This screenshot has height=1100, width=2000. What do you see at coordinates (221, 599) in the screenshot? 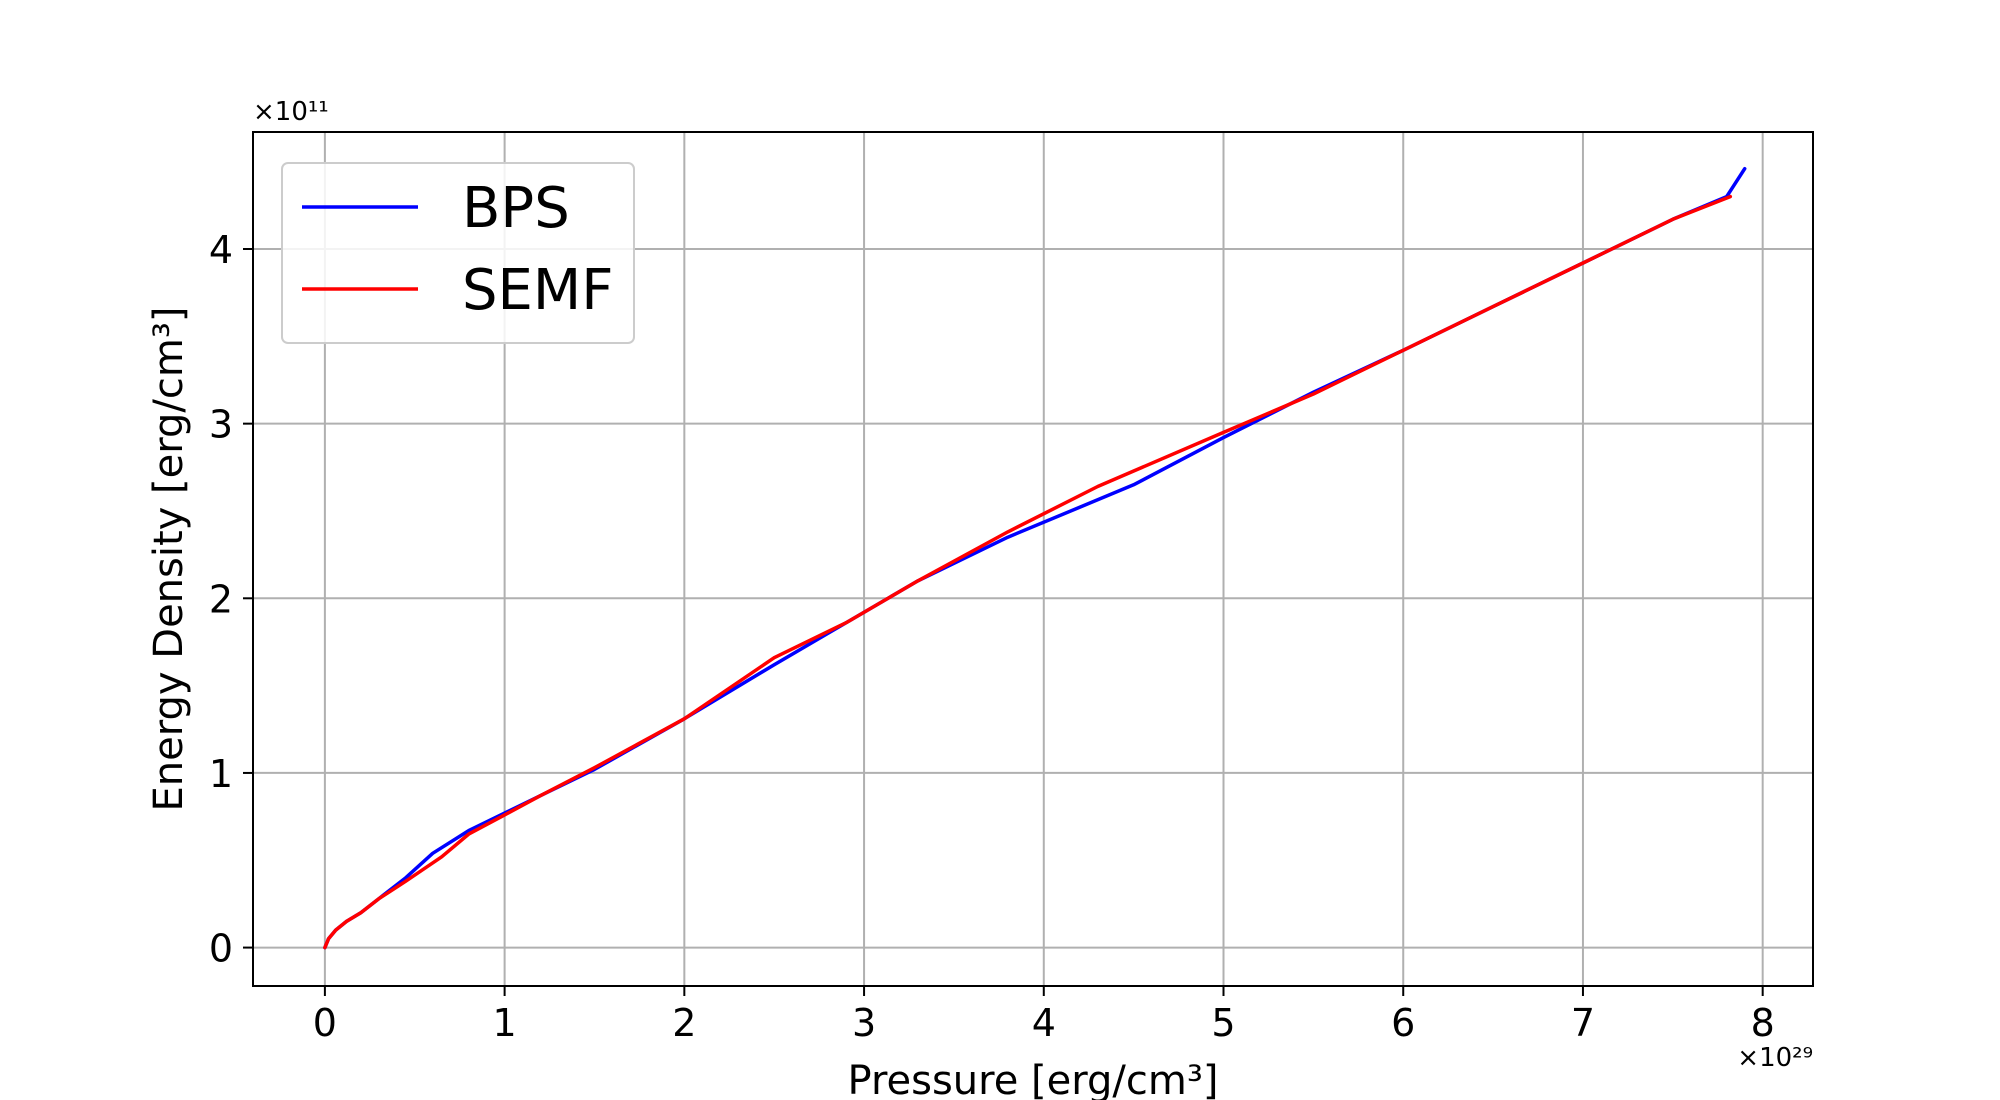
I see `y-tick-label: 2` at bounding box center [221, 599].